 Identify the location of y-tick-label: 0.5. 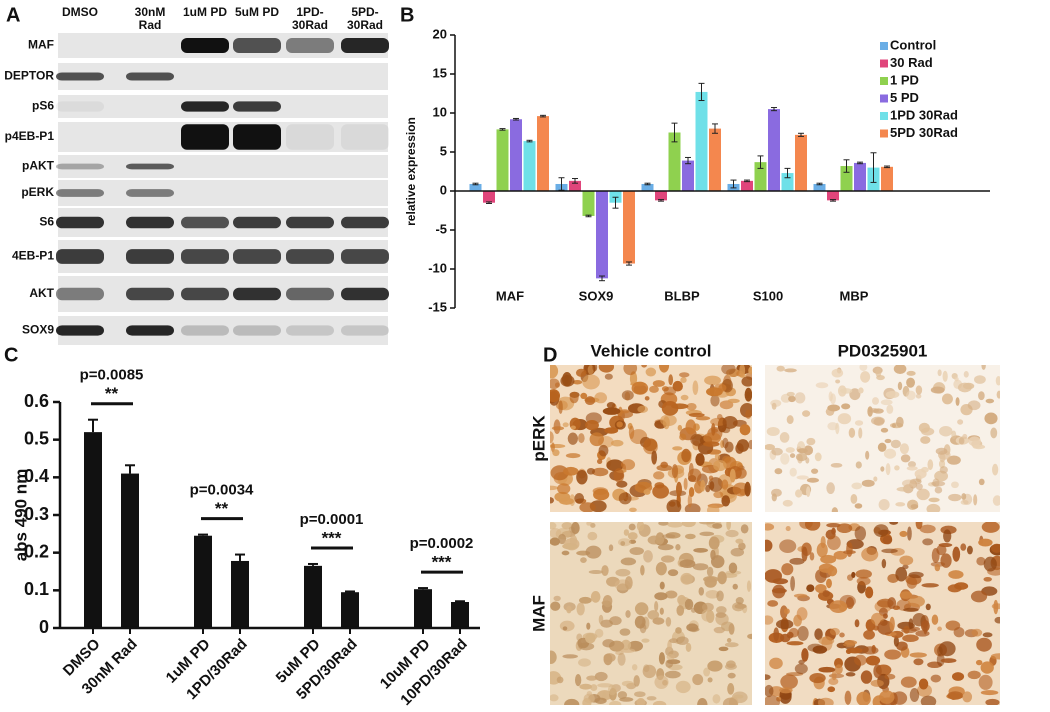
(36, 438).